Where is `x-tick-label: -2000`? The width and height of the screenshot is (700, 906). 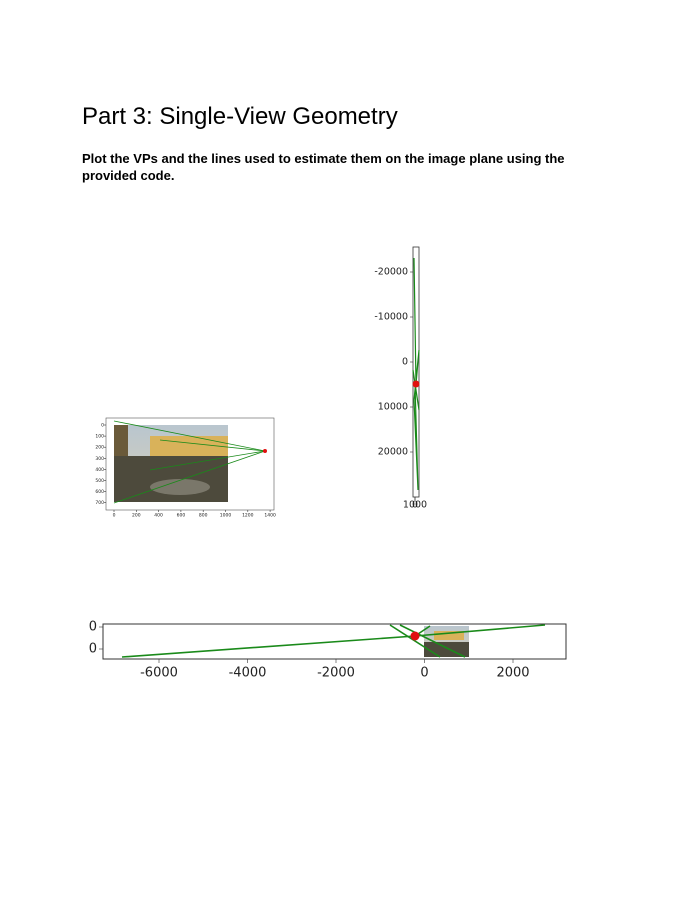
x-tick-label: -2000 is located at coordinates (336, 673).